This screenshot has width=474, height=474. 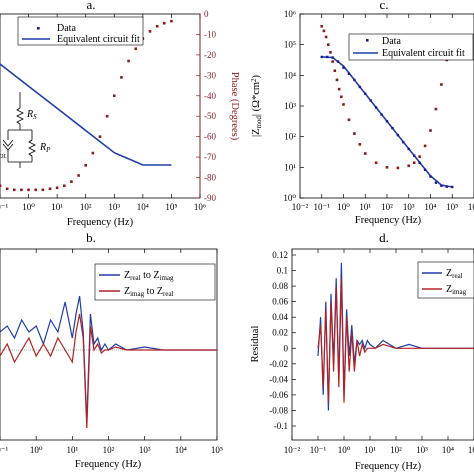 I want to click on b-xtick-label: 10⁴, so click(x=181, y=450).